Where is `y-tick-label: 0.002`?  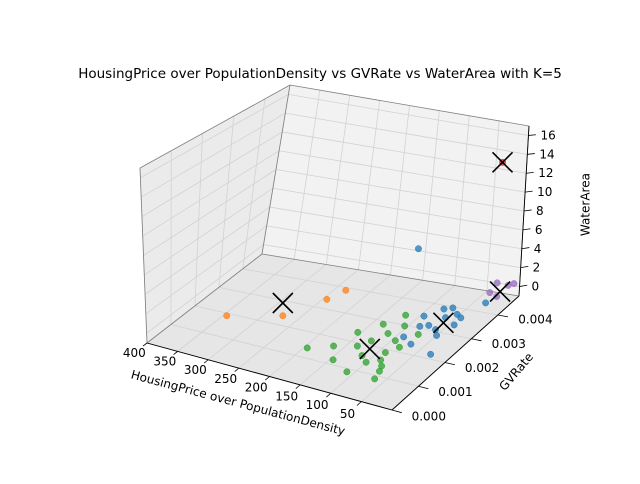 y-tick-label: 0.002 is located at coordinates (482, 368).